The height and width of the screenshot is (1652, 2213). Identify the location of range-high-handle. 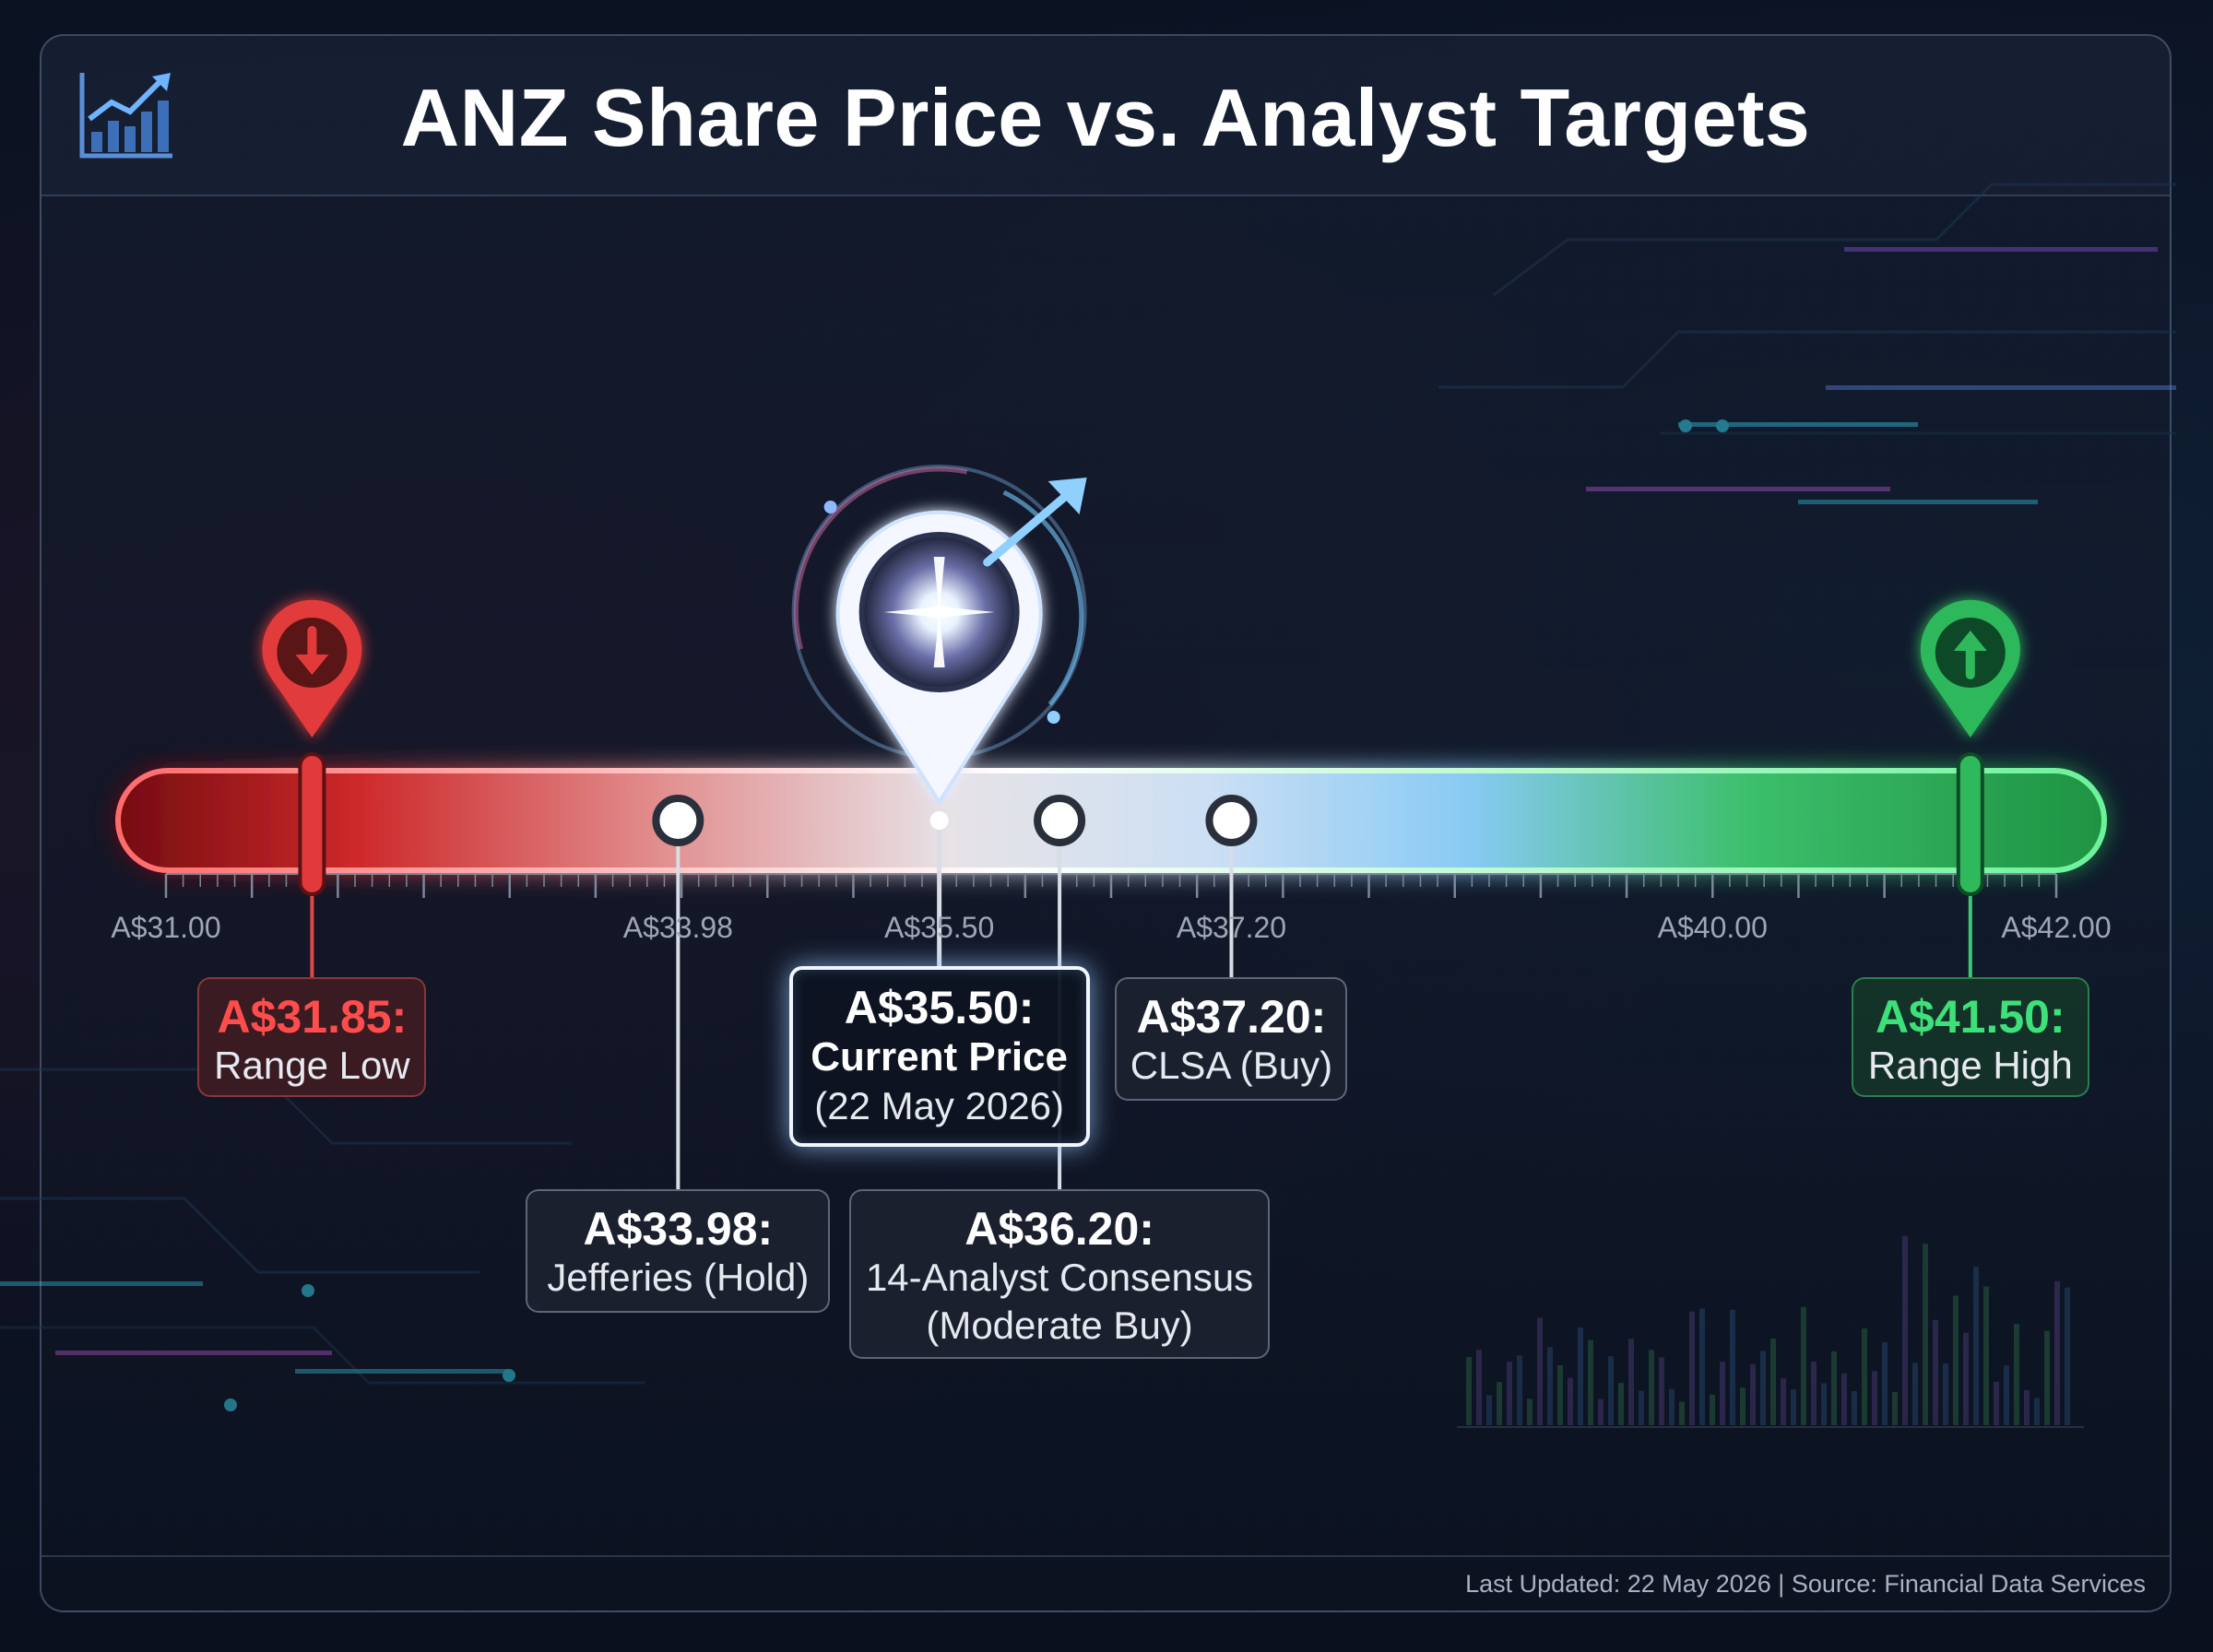
(1970, 824).